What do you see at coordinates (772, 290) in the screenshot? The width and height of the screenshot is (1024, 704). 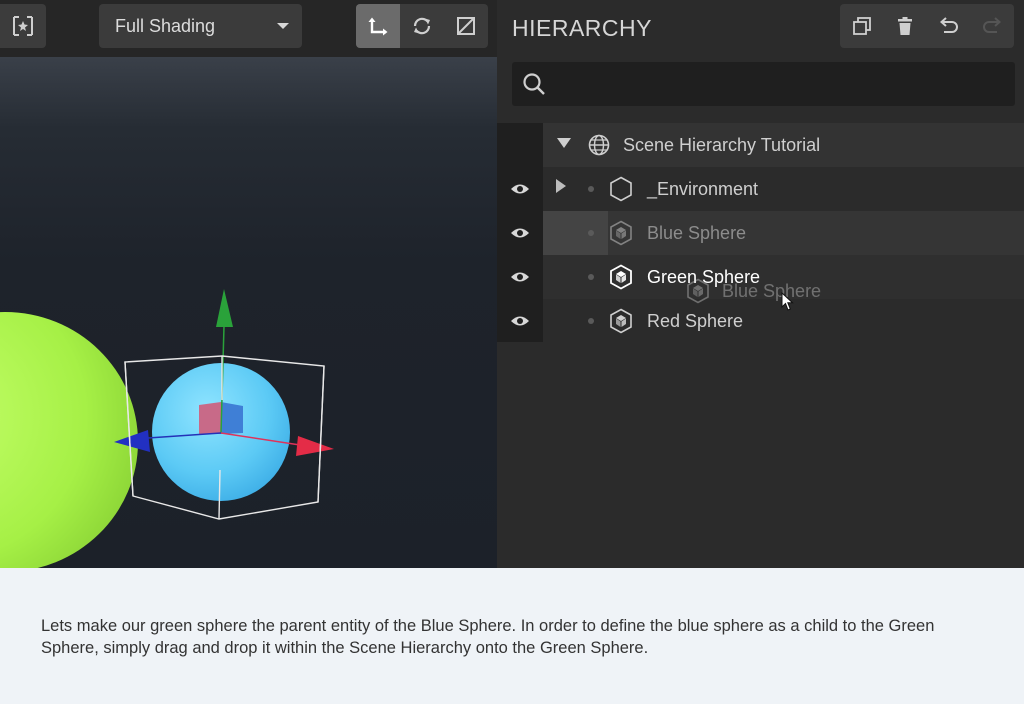 I see `drag-ghost-label: Blue Sphere` at bounding box center [772, 290].